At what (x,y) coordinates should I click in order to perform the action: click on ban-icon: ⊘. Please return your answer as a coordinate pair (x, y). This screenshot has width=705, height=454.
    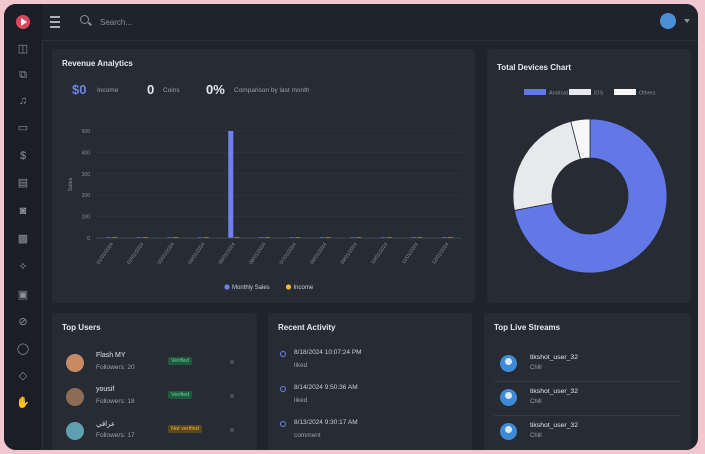
    Looking at the image, I should click on (23, 322).